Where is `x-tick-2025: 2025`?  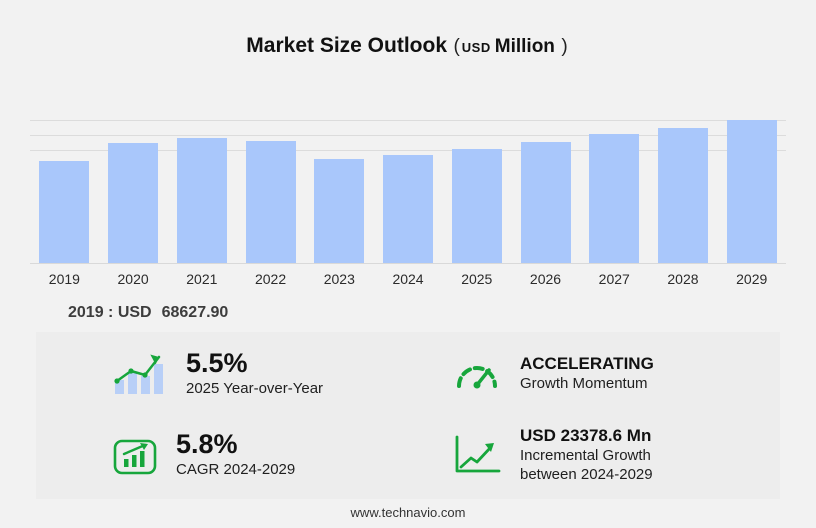
x-tick-2025: 2025 is located at coordinates (477, 279).